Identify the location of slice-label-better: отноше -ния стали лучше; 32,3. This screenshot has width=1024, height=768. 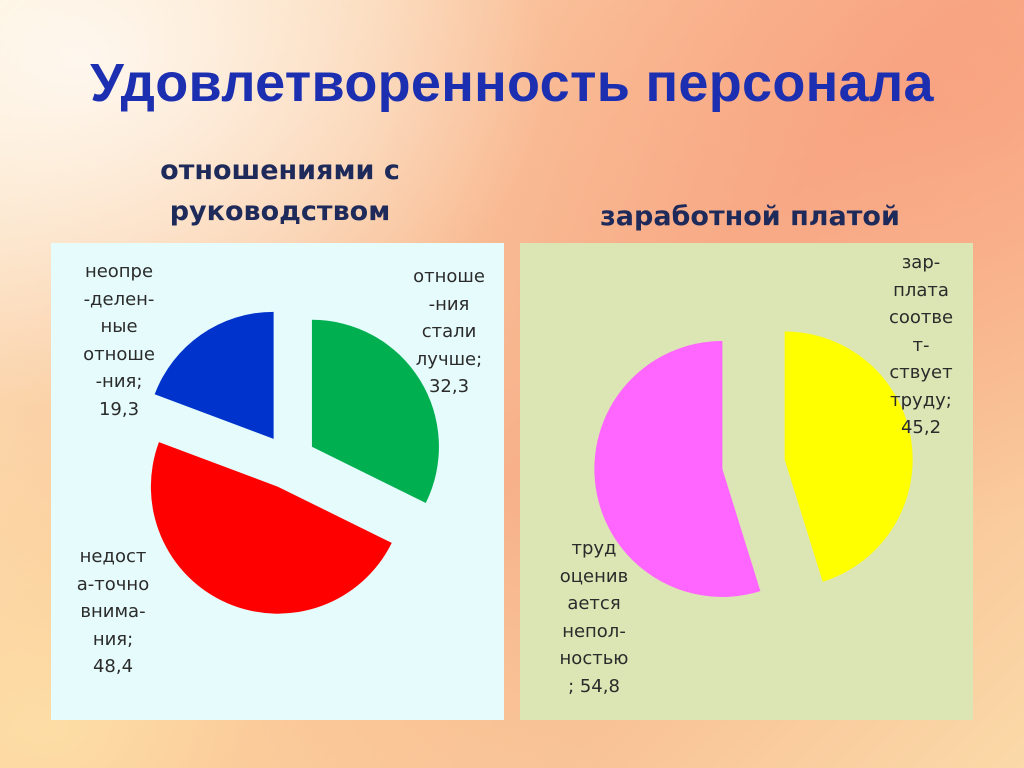
(449, 331).